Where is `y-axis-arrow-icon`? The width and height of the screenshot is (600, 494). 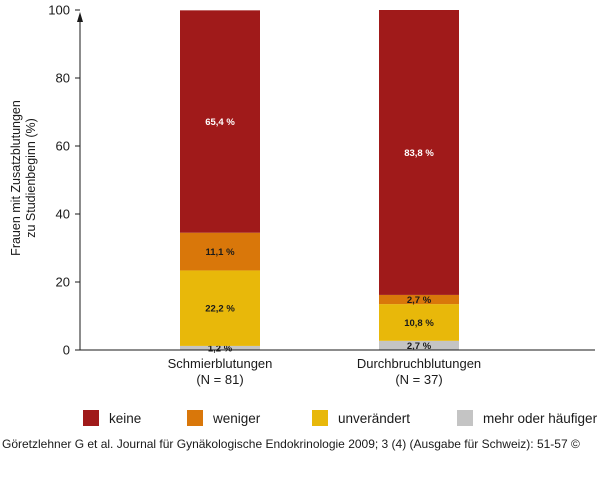 y-axis-arrow-icon is located at coordinates (80, 17).